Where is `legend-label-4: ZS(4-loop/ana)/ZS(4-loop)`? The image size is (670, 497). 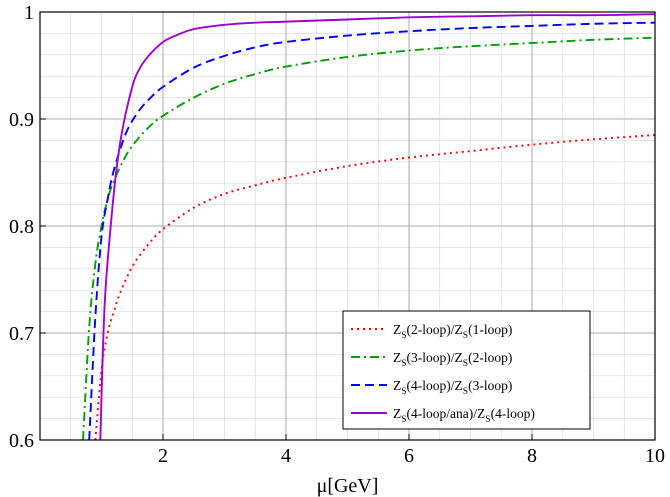 legend-label-4: ZS(4-loop/ana)/ZS(4-loop) is located at coordinates (464, 415).